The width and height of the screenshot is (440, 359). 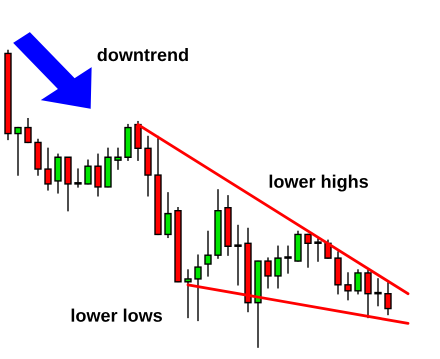 What do you see at coordinates (319, 183) in the screenshot?
I see `annotation: lower highs` at bounding box center [319, 183].